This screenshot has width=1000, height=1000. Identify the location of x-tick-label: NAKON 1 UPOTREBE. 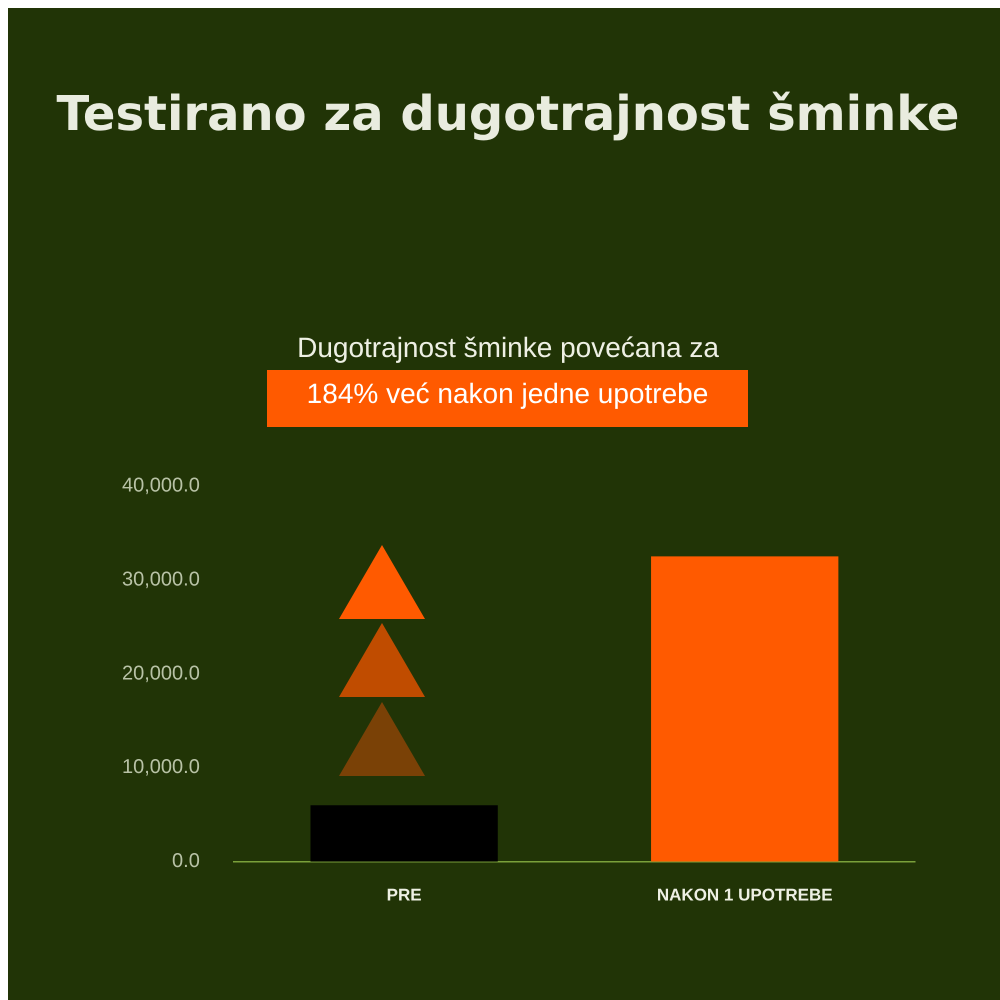
(744, 894).